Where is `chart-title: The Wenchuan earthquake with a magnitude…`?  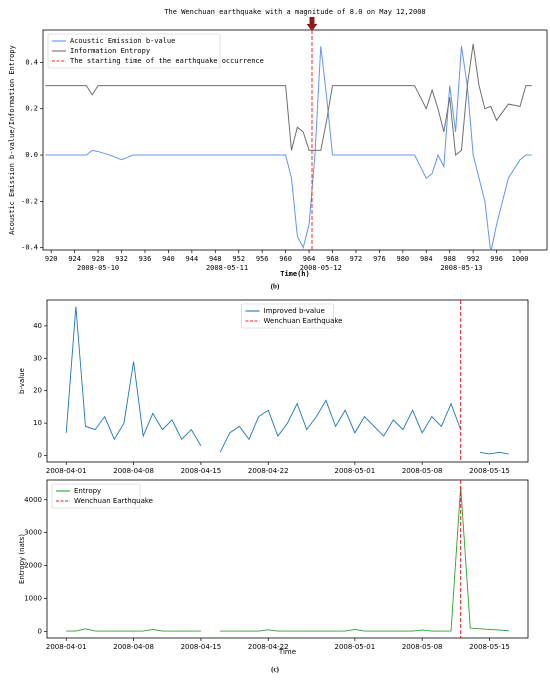
chart-title: The Wenchuan earthquake with a magnitude… is located at coordinates (294, 12).